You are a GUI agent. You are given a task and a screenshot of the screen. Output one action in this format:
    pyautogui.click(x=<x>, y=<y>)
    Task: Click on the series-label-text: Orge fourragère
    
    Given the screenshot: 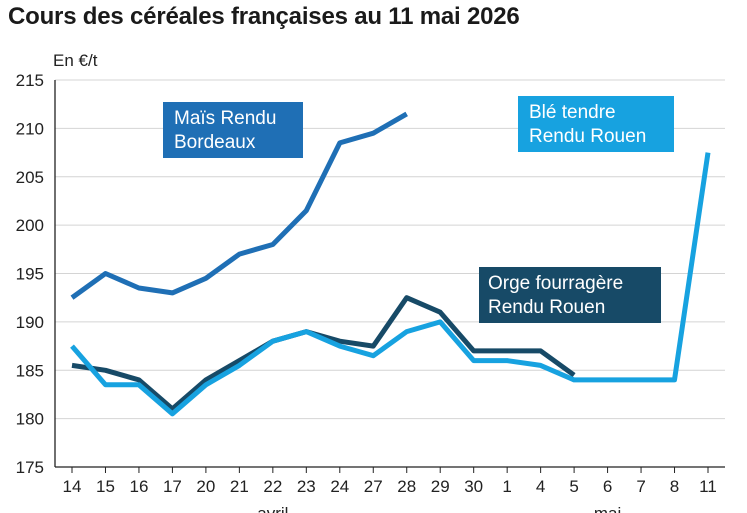 What is the action you would take?
    pyautogui.click(x=555, y=283)
    